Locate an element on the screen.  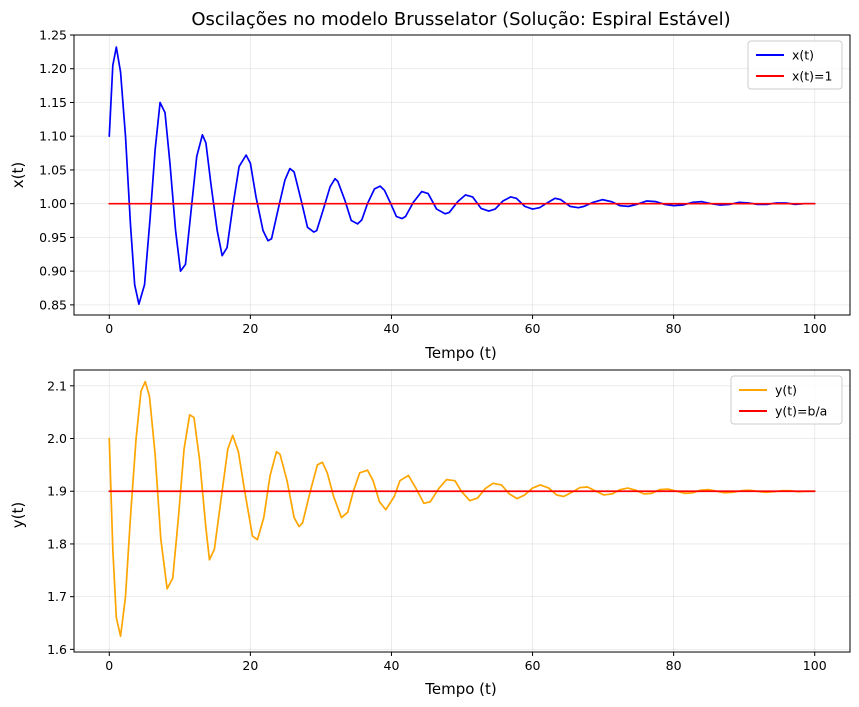
legend: x(t) x(t)=1 is located at coordinates (795, 65).